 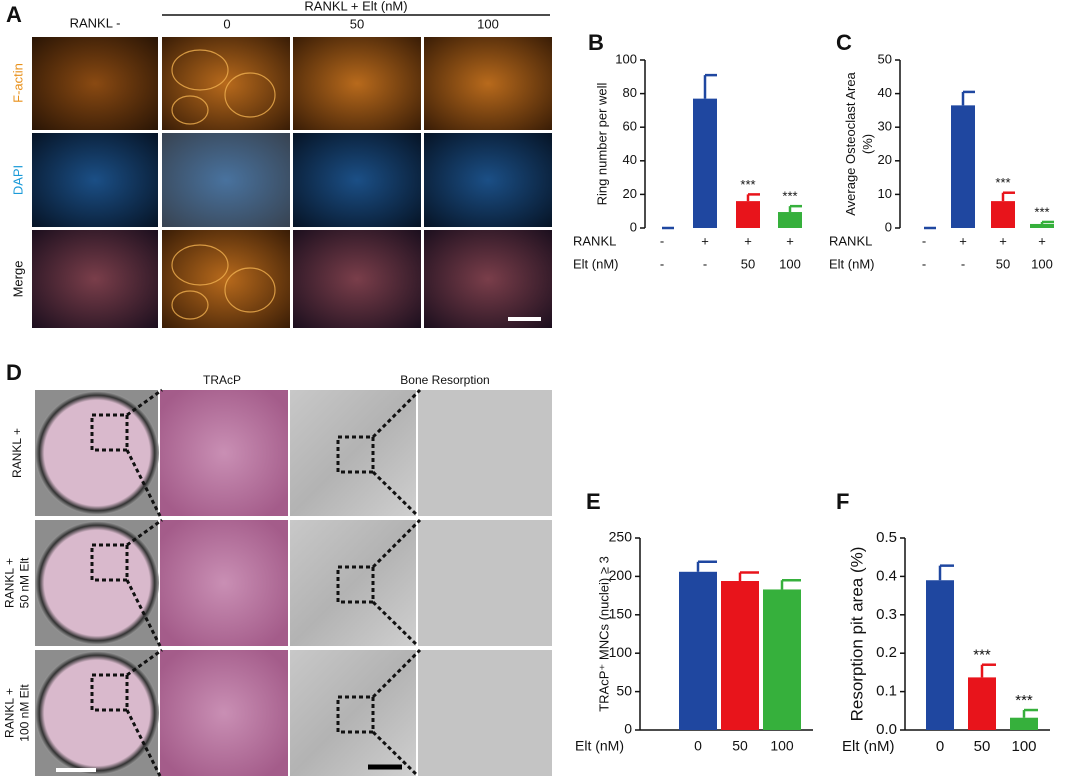 I want to click on zoom-box, so click(x=355, y=454).